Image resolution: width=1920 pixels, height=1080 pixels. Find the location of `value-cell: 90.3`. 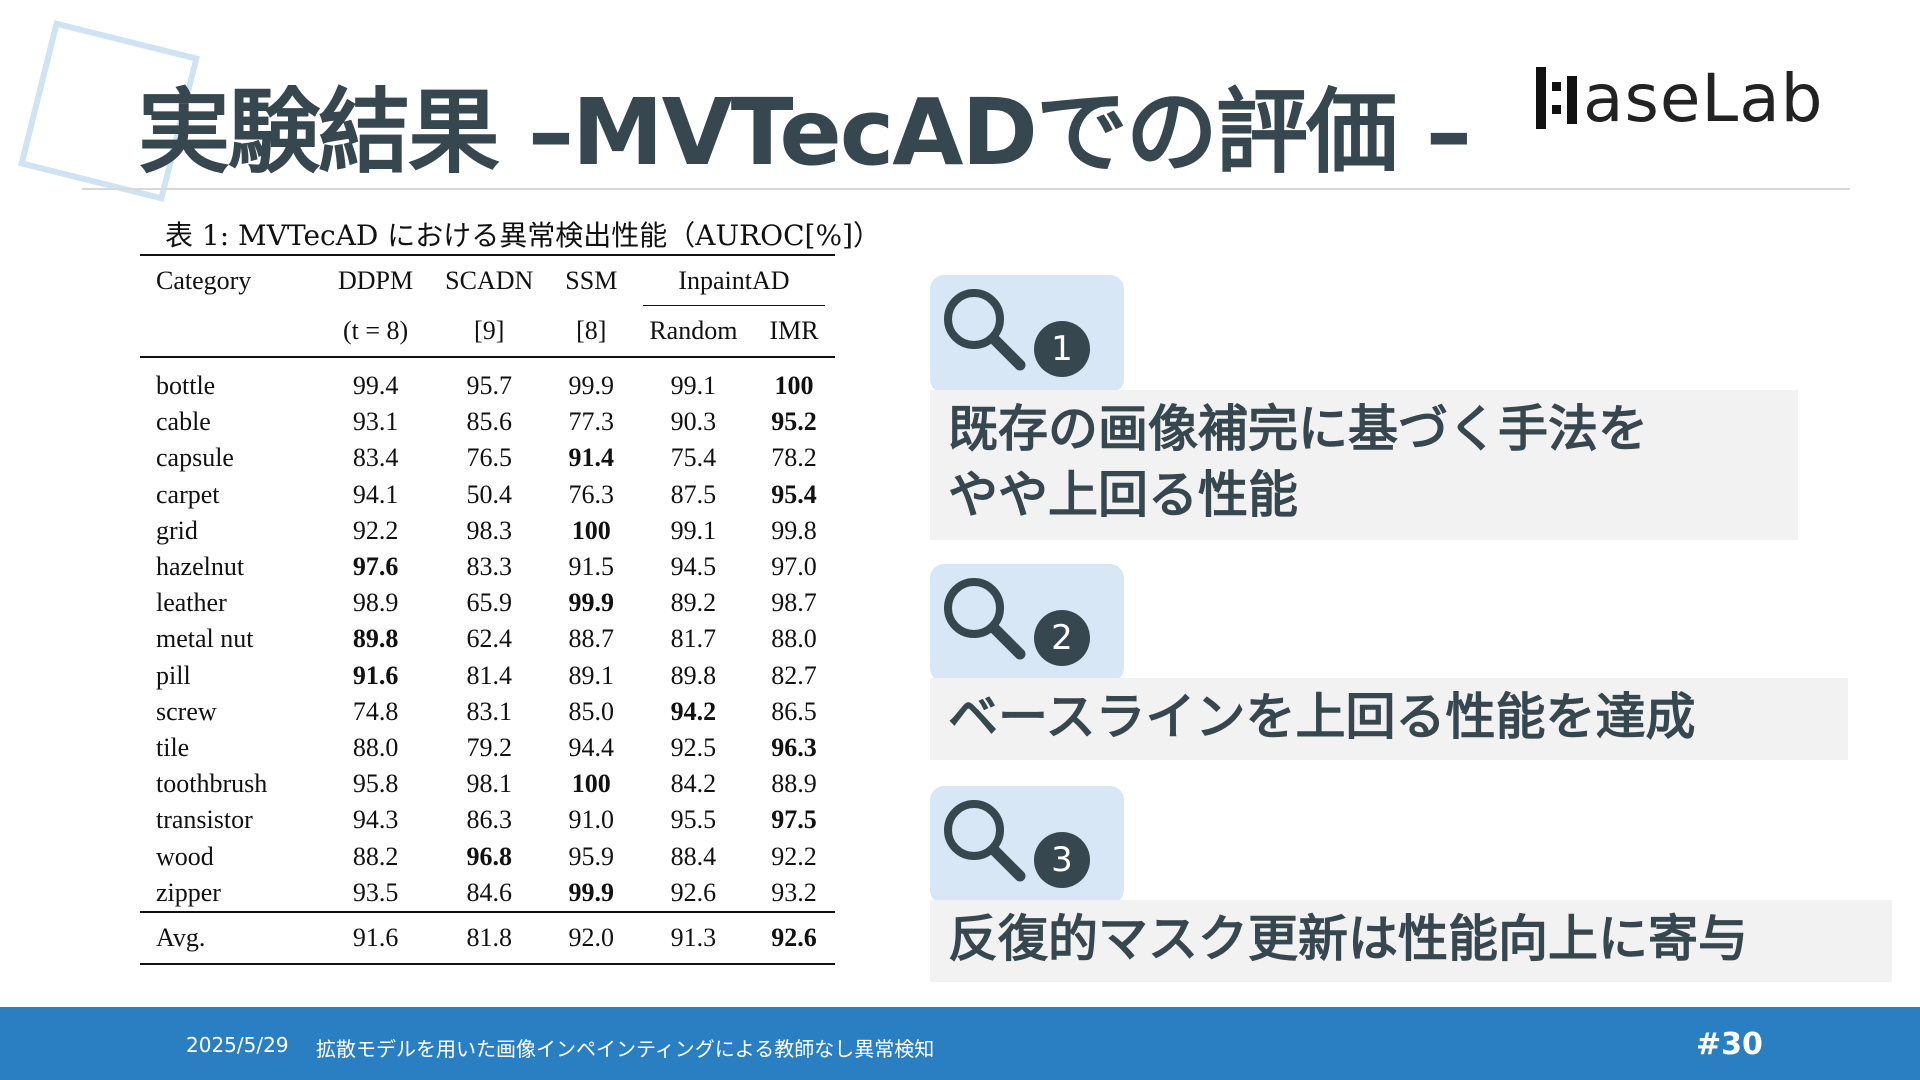

value-cell: 90.3 is located at coordinates (693, 422).